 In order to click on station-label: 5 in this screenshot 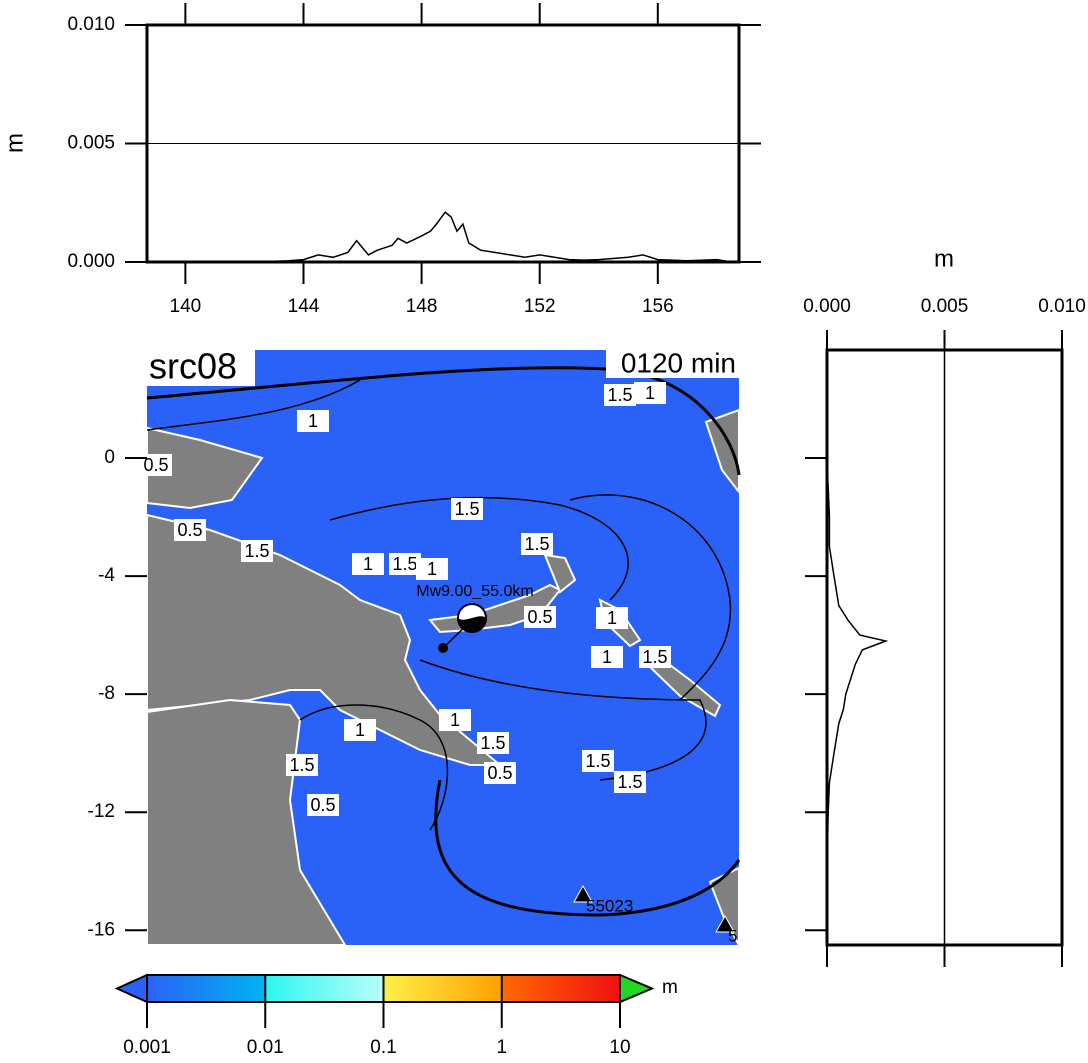, I will do `click(732, 935)`.